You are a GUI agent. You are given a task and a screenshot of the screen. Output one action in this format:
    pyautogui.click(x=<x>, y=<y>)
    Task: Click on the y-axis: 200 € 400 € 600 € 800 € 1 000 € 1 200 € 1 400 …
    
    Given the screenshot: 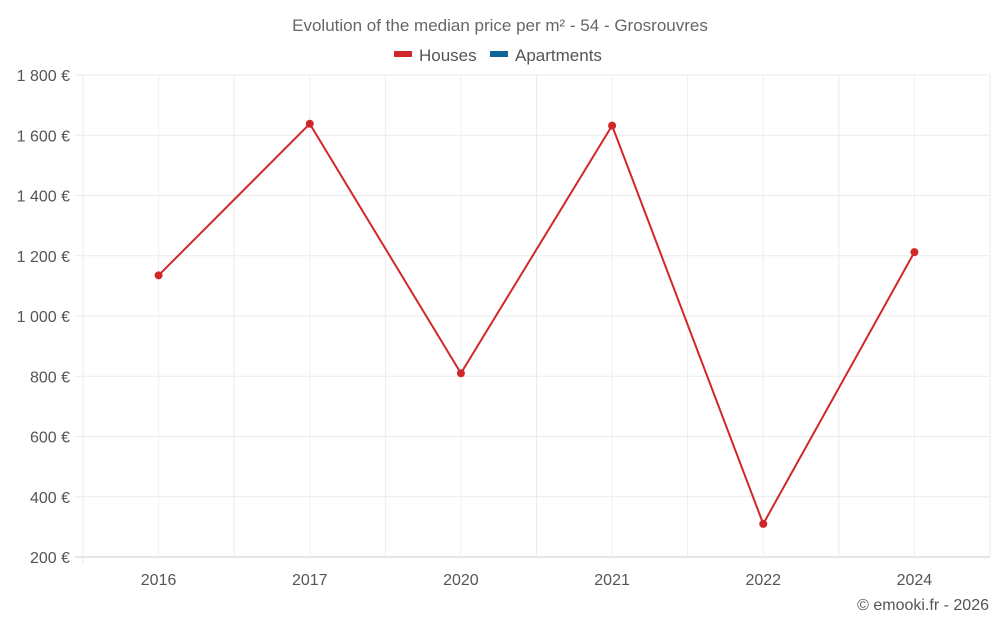 What is the action you would take?
    pyautogui.click(x=43, y=317)
    